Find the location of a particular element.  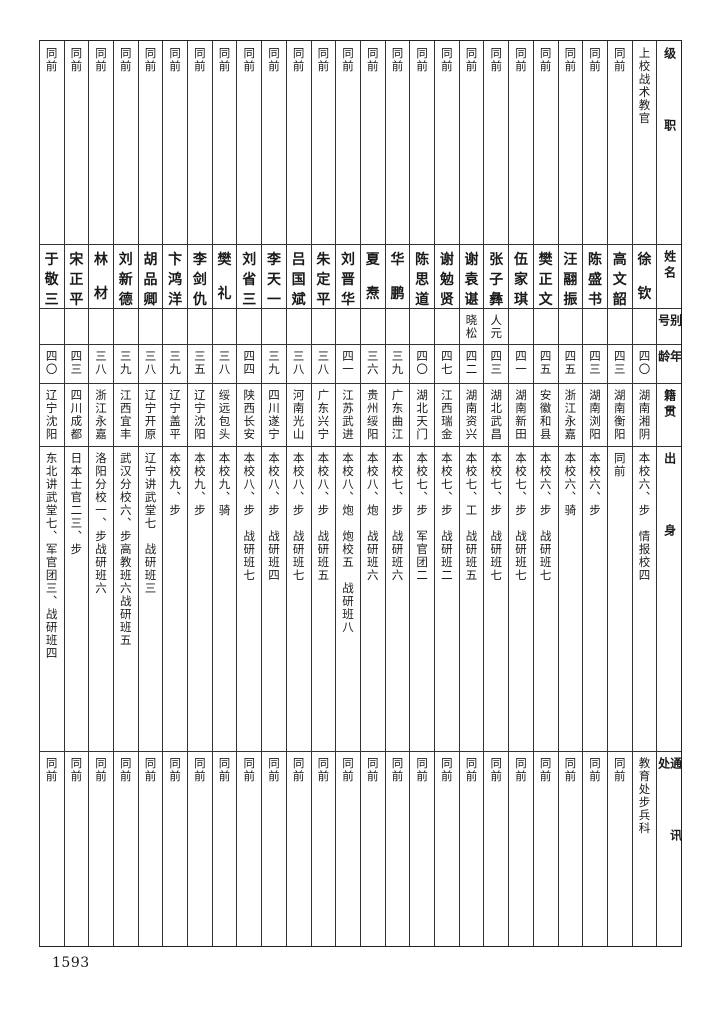

name-cell: 姓名 is located at coordinates (669, 278).